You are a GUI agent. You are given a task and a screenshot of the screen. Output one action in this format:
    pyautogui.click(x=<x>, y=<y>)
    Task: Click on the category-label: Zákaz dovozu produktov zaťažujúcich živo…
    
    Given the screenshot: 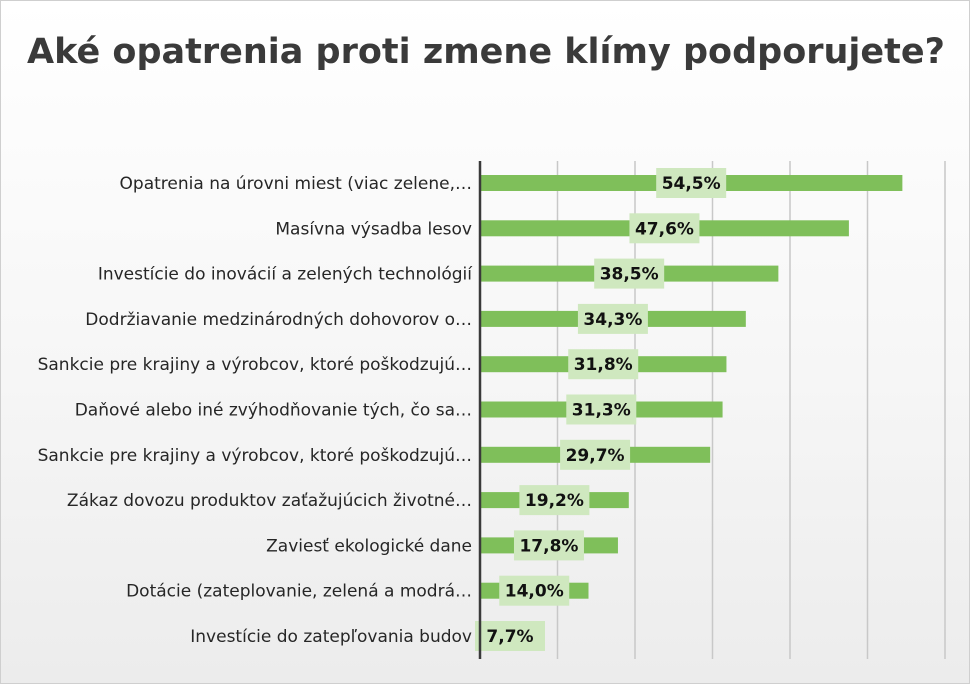 What is the action you would take?
    pyautogui.click(x=269, y=501)
    